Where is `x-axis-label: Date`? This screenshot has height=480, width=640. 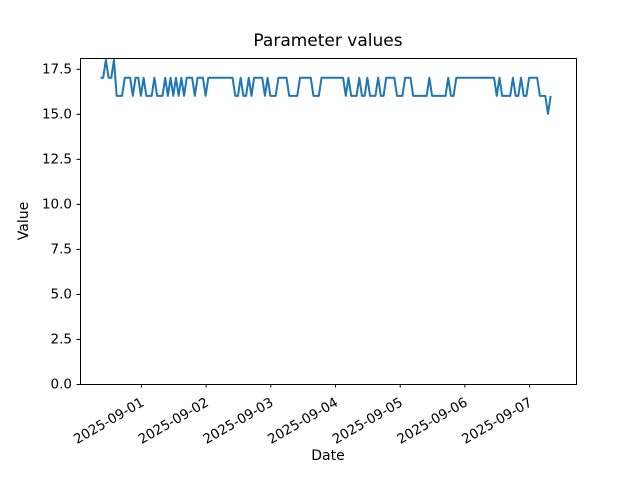 x-axis-label: Date is located at coordinates (328, 456).